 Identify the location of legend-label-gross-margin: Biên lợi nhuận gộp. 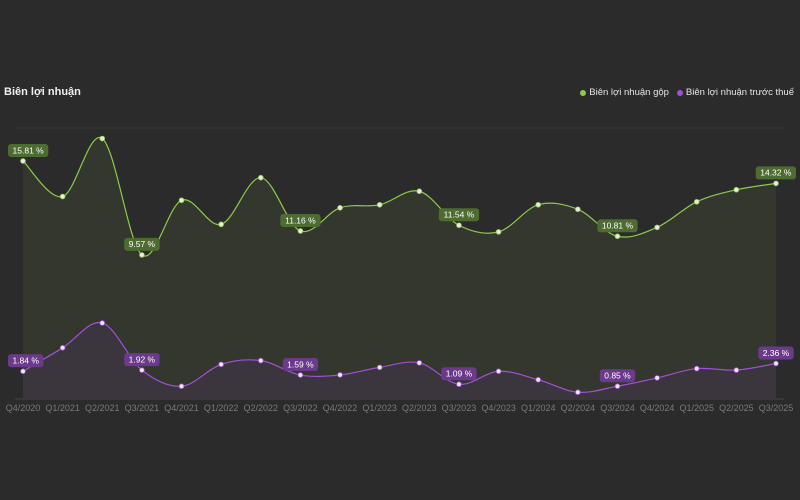
(629, 92).